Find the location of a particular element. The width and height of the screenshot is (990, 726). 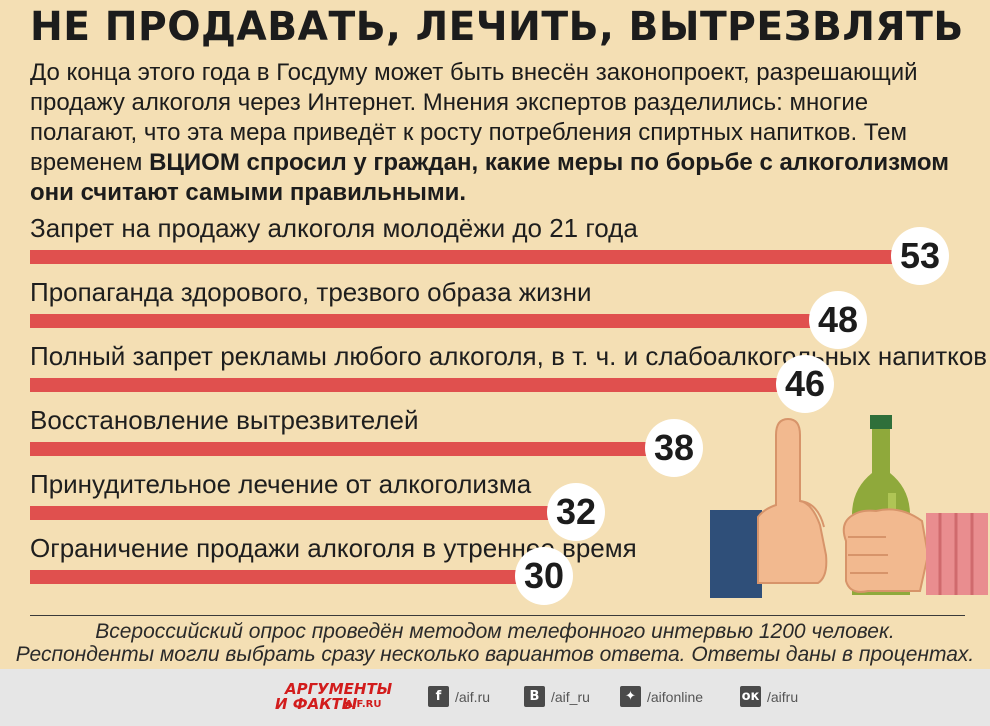

right-hand is located at coordinates (886, 550).